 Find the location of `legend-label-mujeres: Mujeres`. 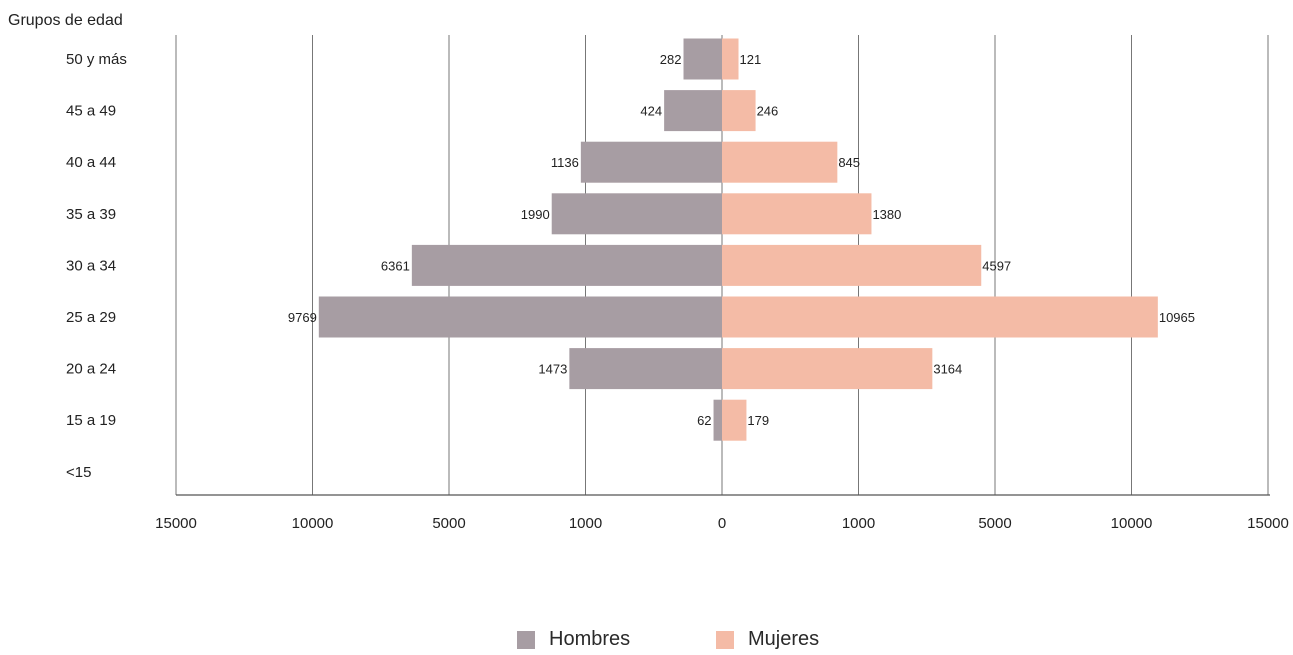

legend-label-mujeres: Mujeres is located at coordinates (784, 639).